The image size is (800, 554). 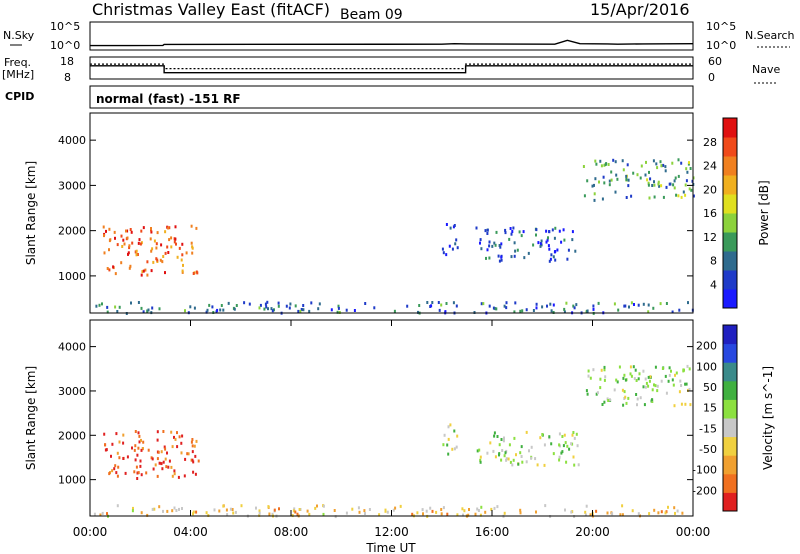 I want to click on nave-tick-top: 60, so click(x=715, y=61).